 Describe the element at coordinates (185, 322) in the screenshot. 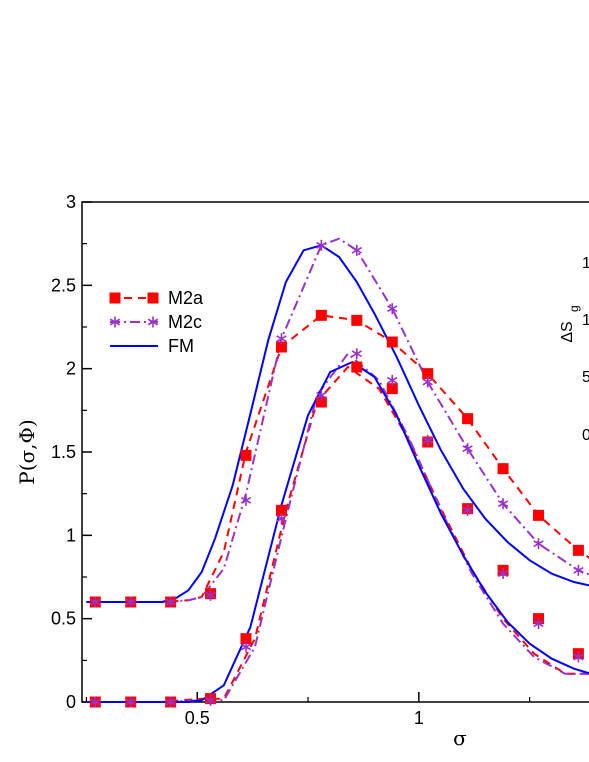

I see `legend-label-m2c: M2c` at that location.